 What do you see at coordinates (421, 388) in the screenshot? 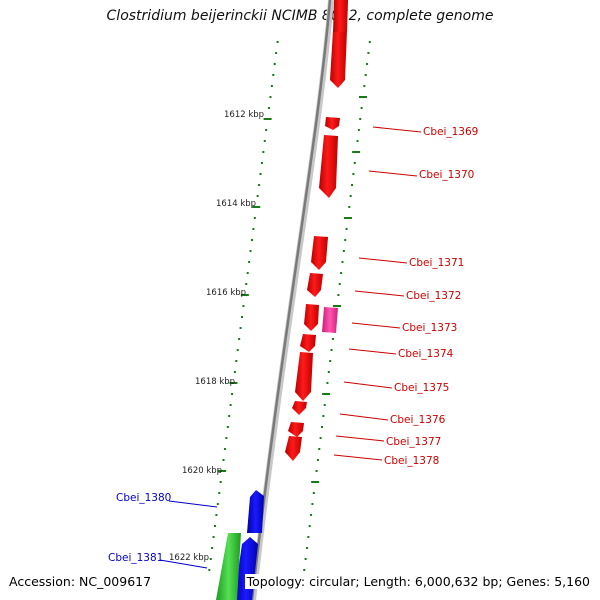
I see `gene-label-cbei-1375: Cbei_1375` at bounding box center [421, 388].